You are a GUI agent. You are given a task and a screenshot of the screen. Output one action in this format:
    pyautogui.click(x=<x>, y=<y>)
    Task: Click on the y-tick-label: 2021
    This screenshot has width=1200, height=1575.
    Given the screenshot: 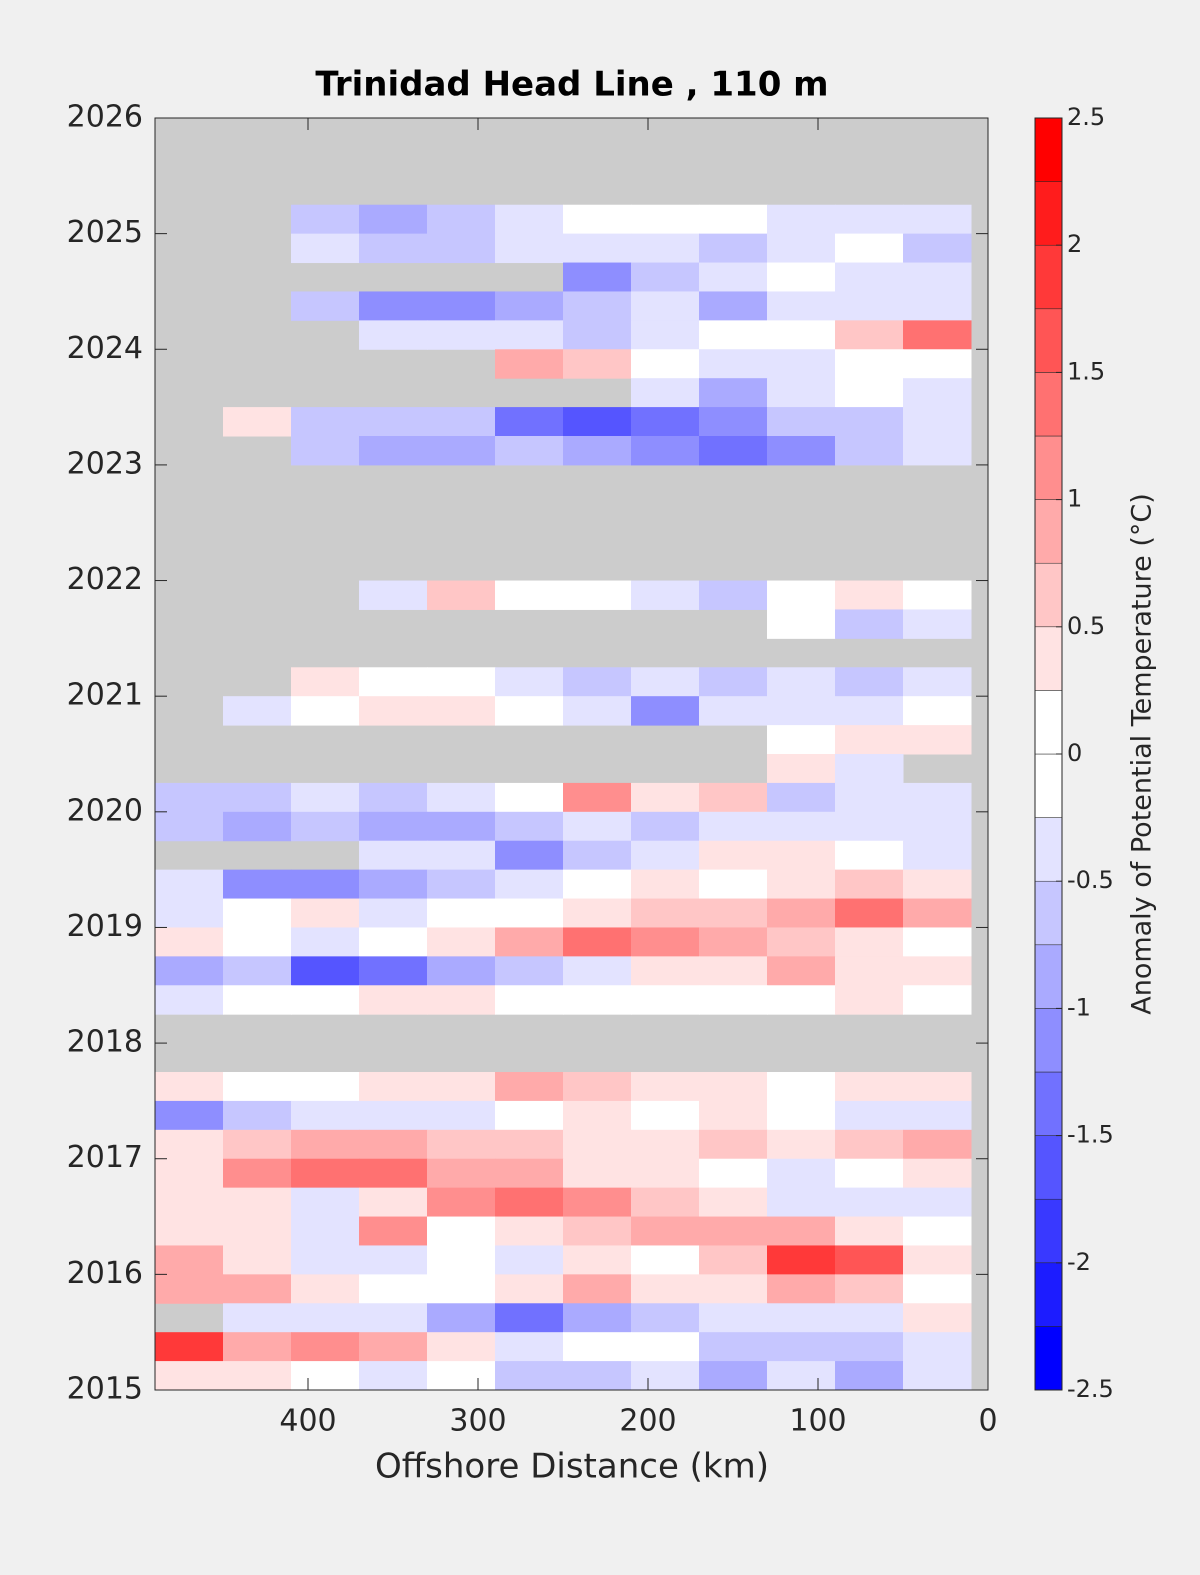 What is the action you would take?
    pyautogui.click(x=105, y=695)
    